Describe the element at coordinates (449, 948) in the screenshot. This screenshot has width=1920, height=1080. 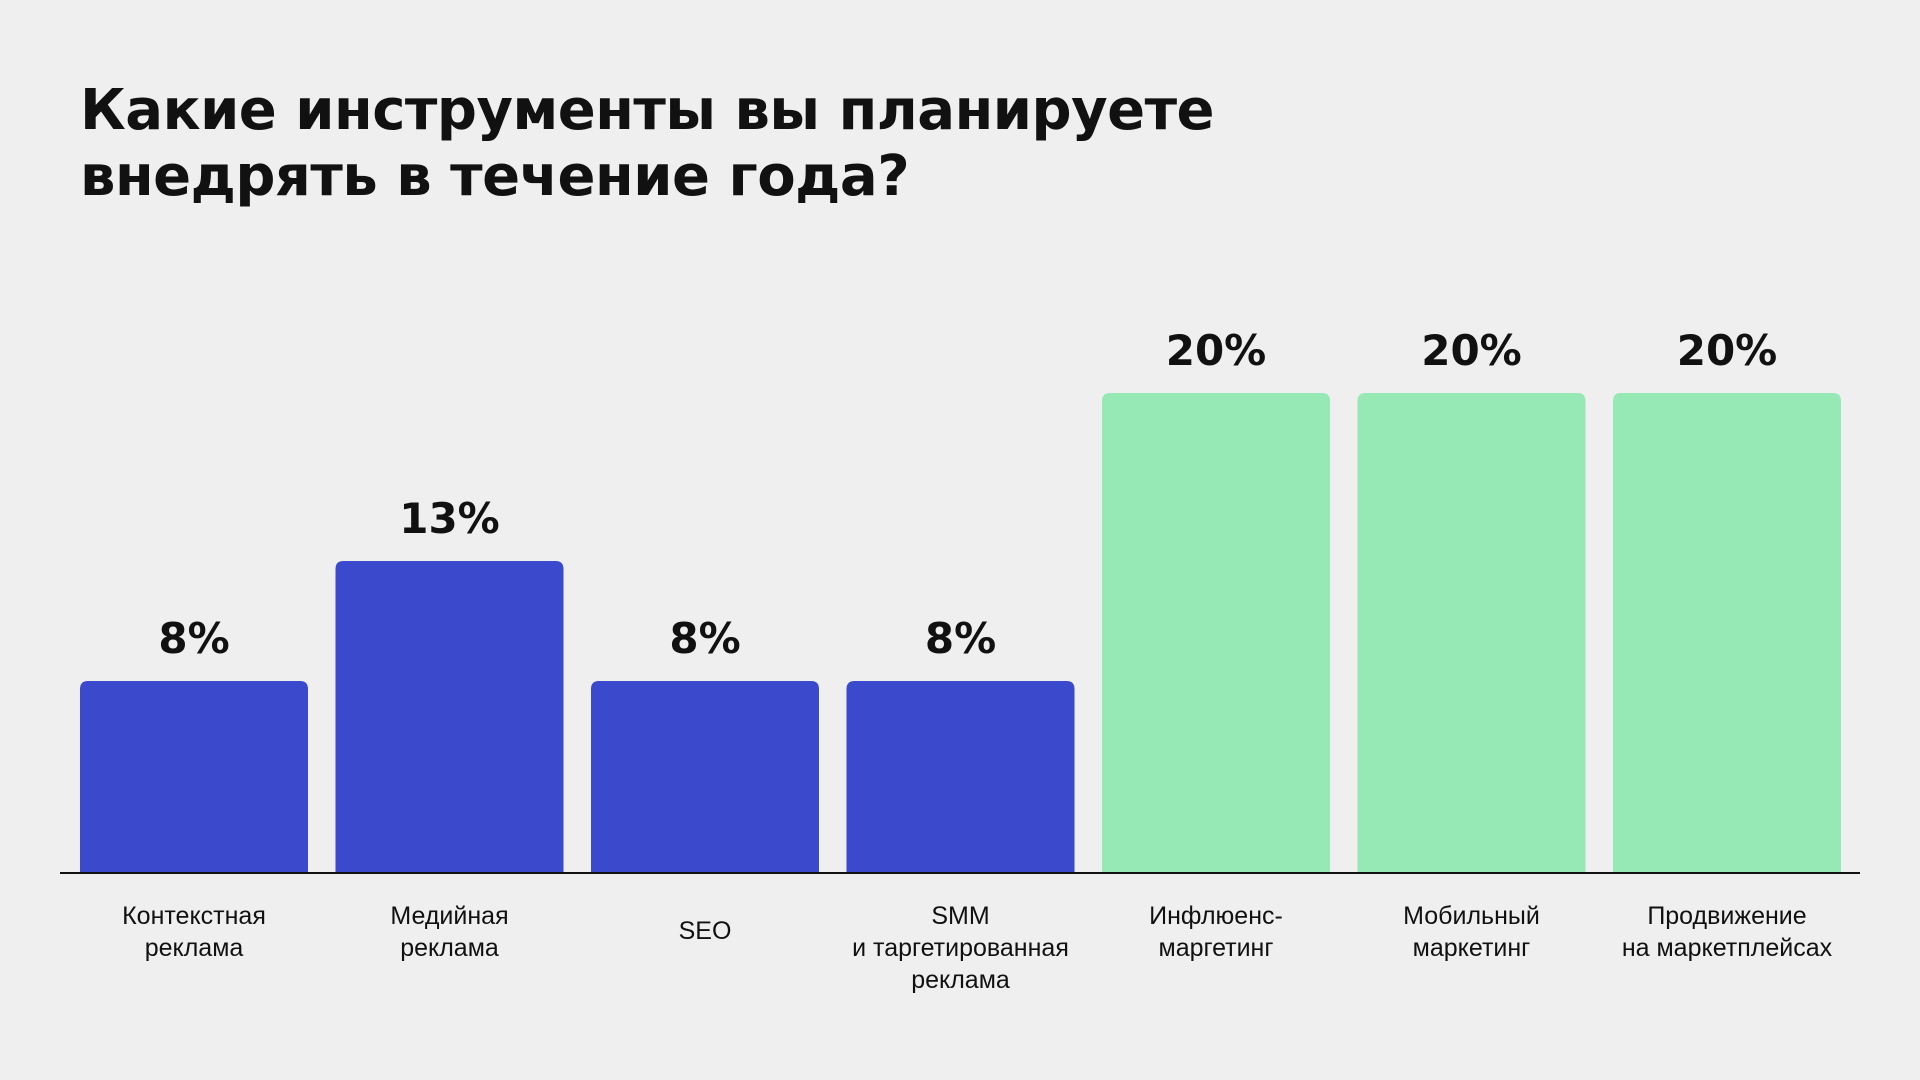
I see `category-label-2-line-2: реклама` at that location.